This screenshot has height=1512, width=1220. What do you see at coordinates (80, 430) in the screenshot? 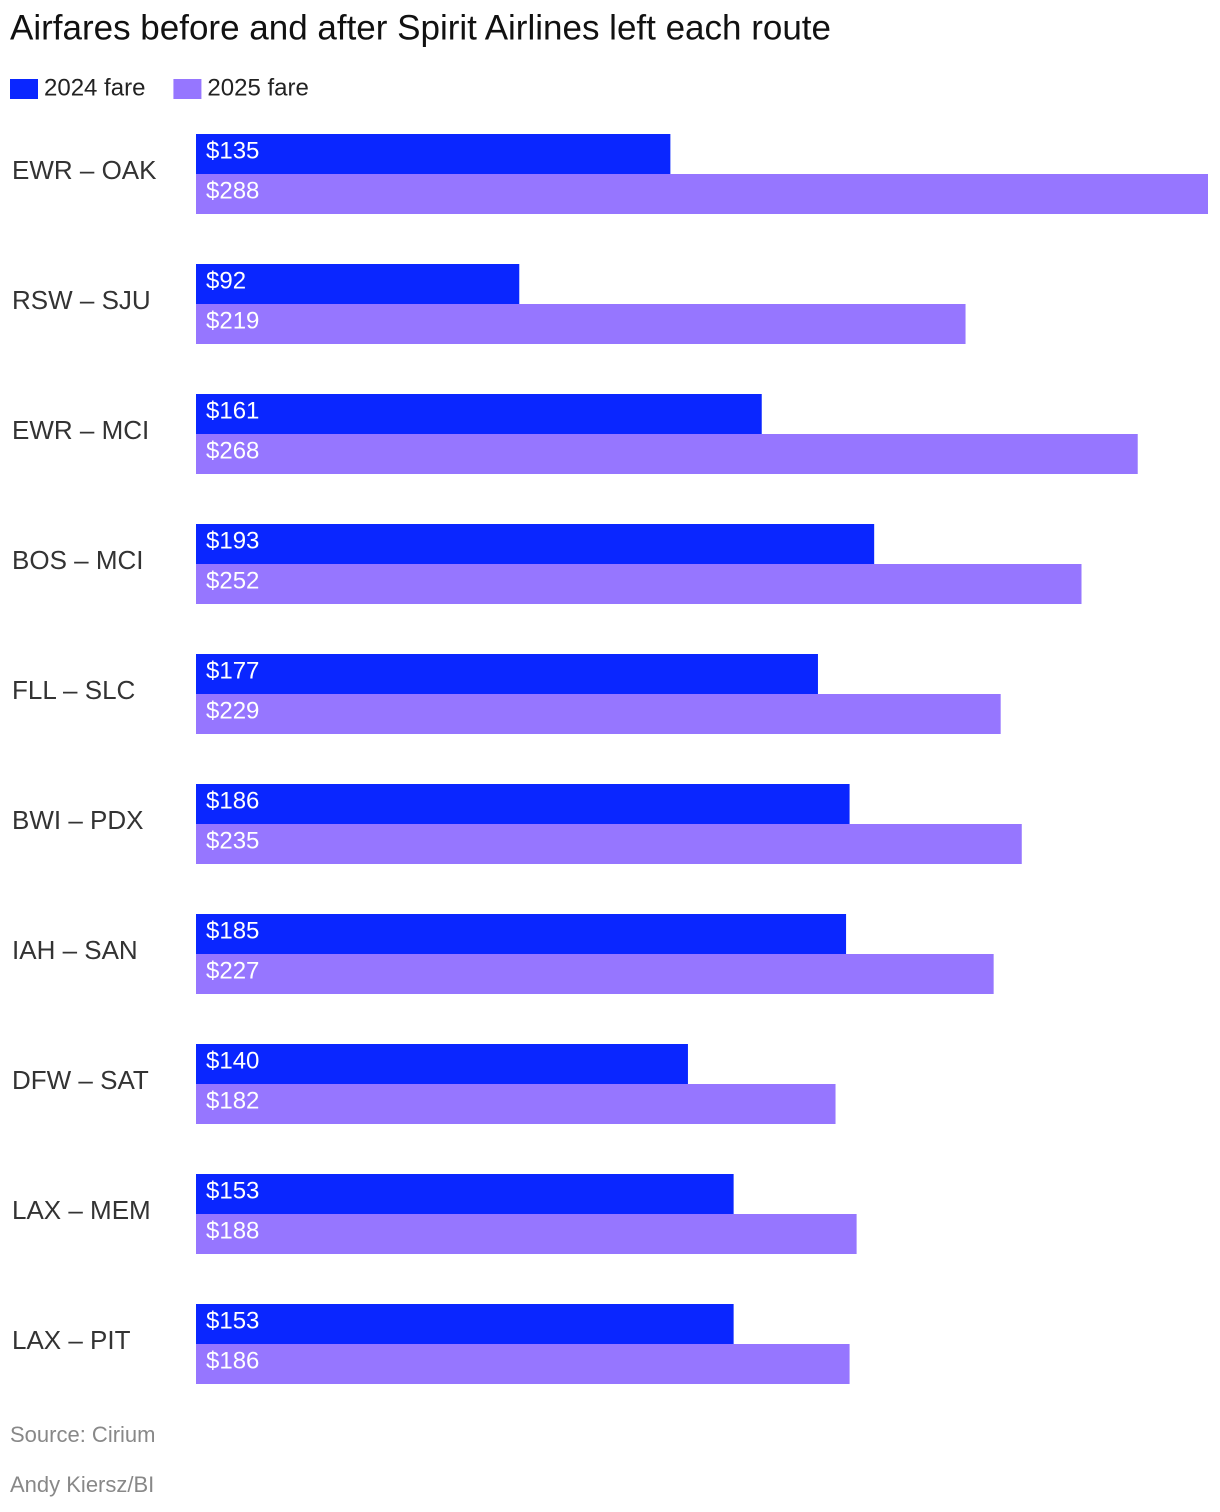
I see `category-label: EWR – MCI` at bounding box center [80, 430].